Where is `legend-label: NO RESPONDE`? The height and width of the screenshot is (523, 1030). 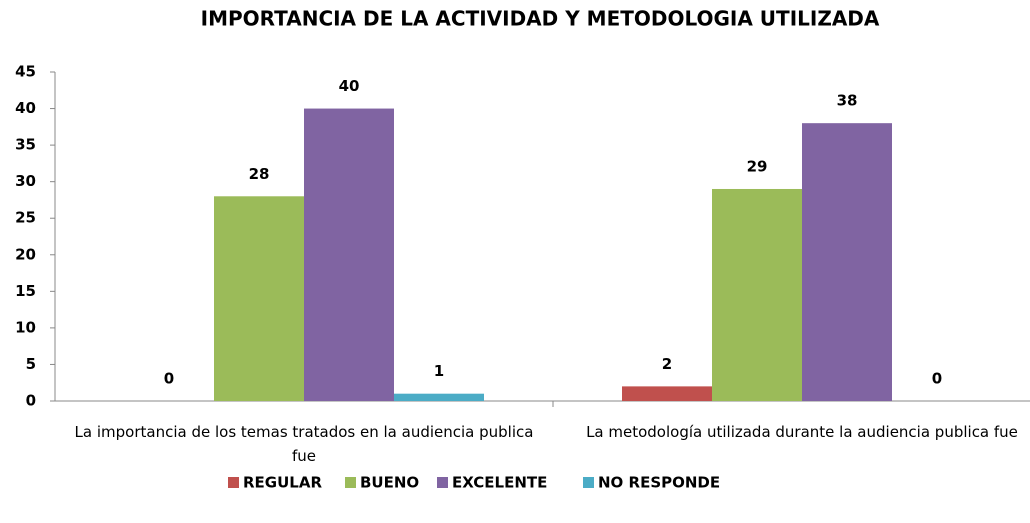
legend-label: NO RESPONDE is located at coordinates (659, 483).